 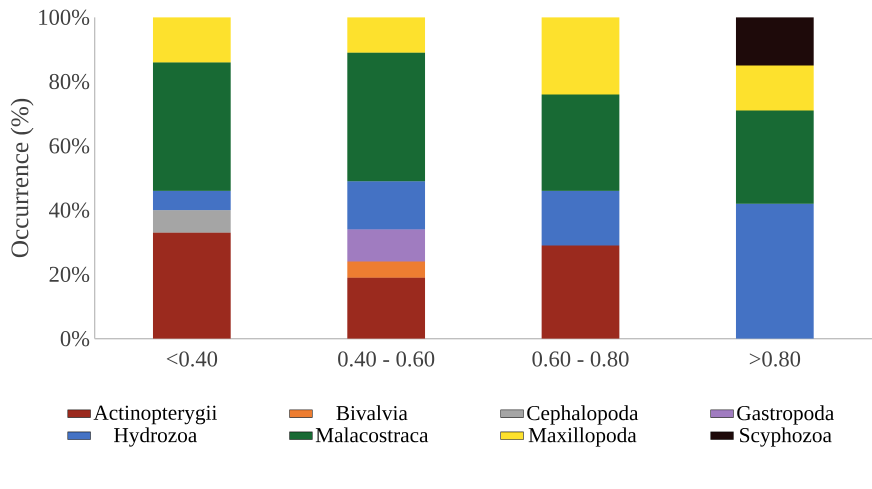 I want to click on y-tick-label: 80%, so click(x=69, y=82).